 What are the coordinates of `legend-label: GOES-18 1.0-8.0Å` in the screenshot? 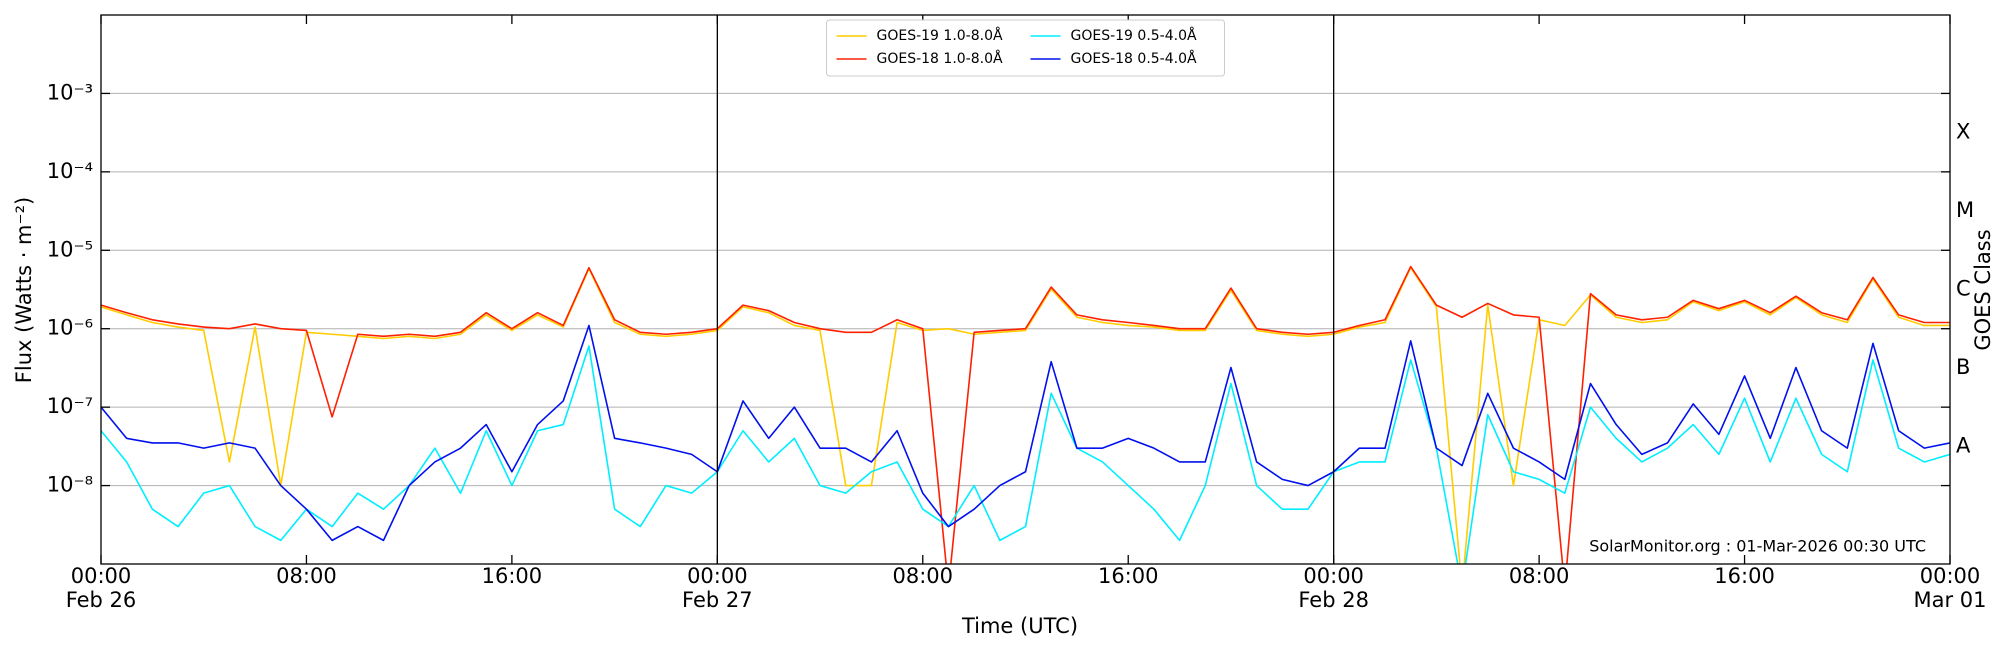 It's located at (940, 58).